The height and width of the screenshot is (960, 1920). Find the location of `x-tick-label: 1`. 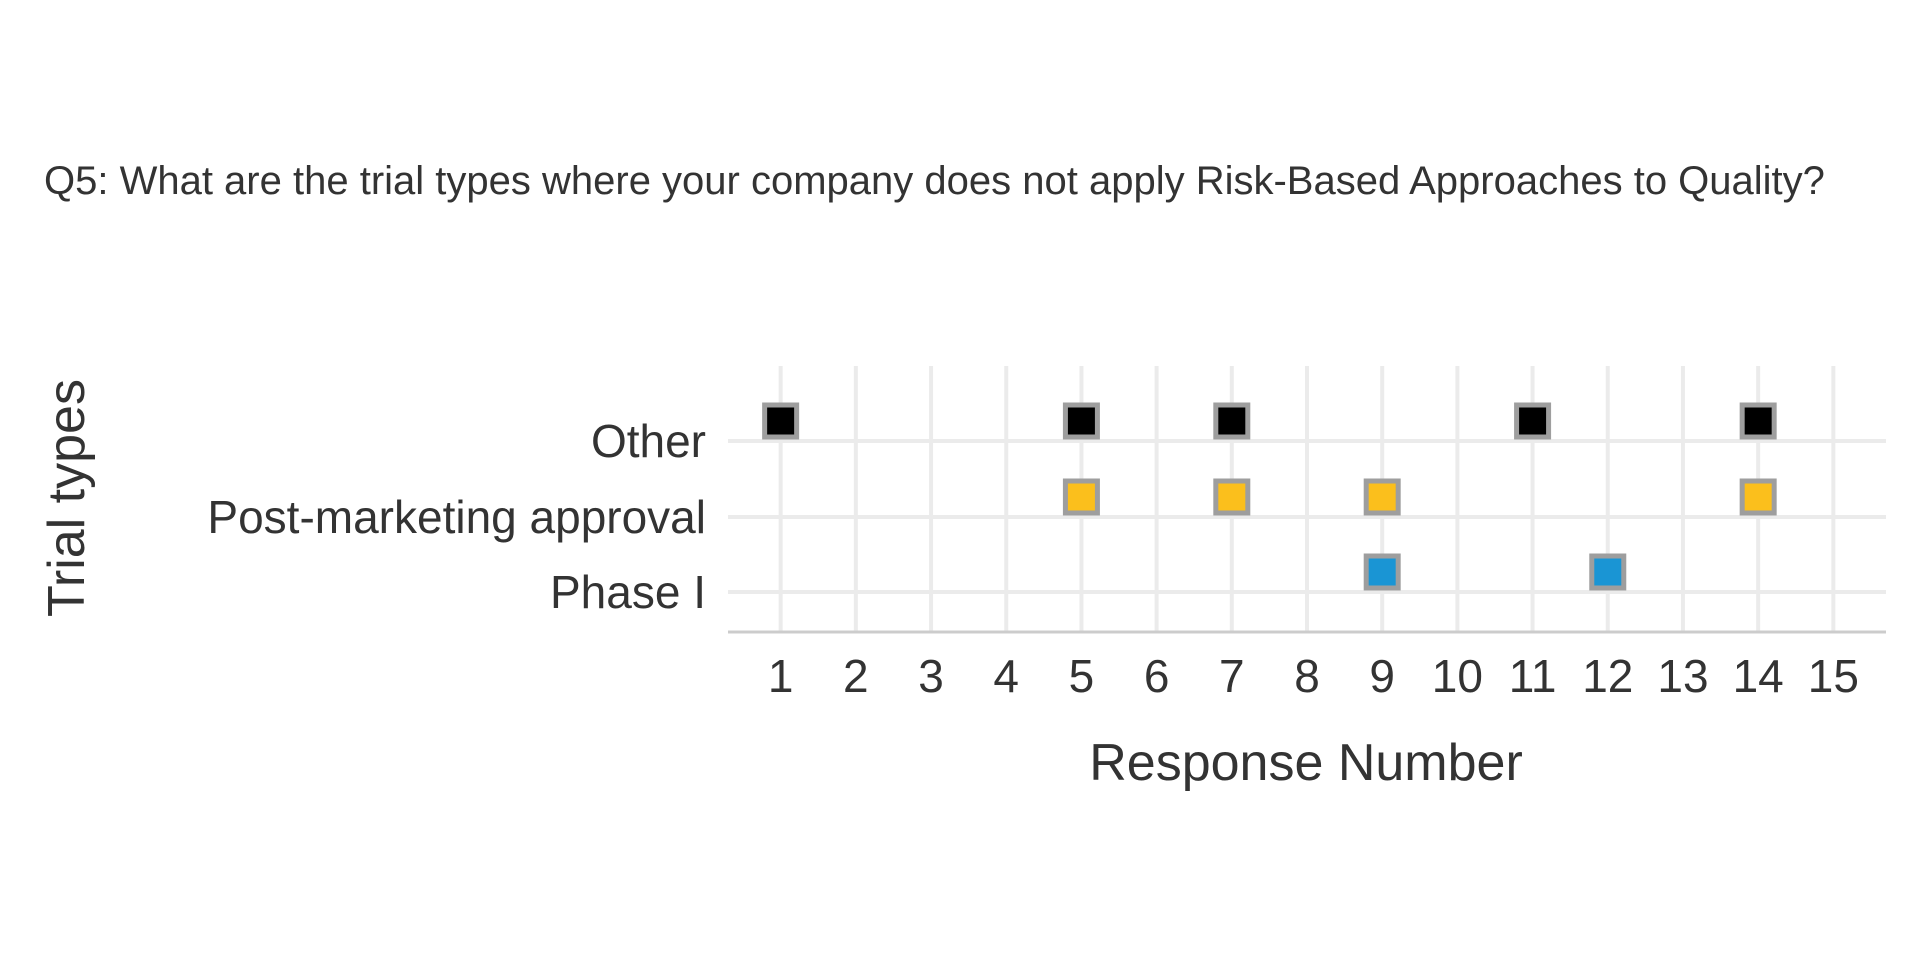

x-tick-label: 1 is located at coordinates (781, 676).